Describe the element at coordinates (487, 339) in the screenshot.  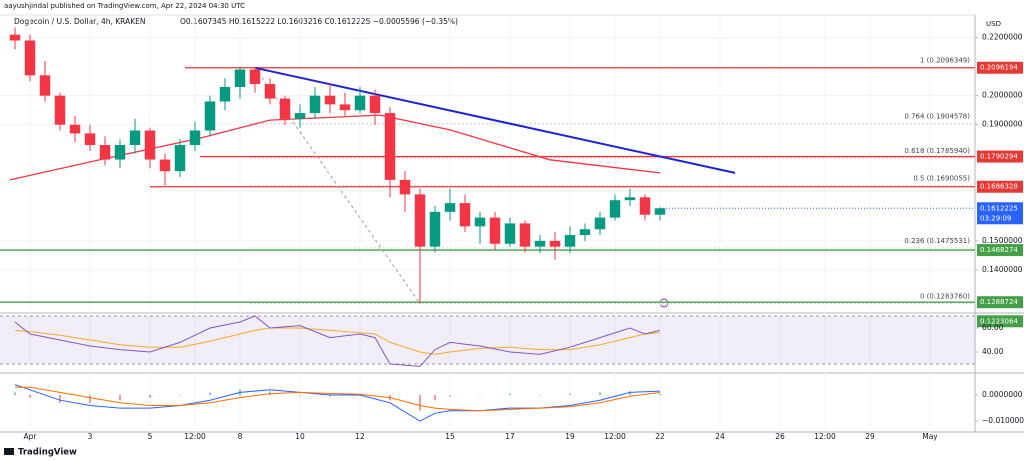
I see `rsi-band` at that location.